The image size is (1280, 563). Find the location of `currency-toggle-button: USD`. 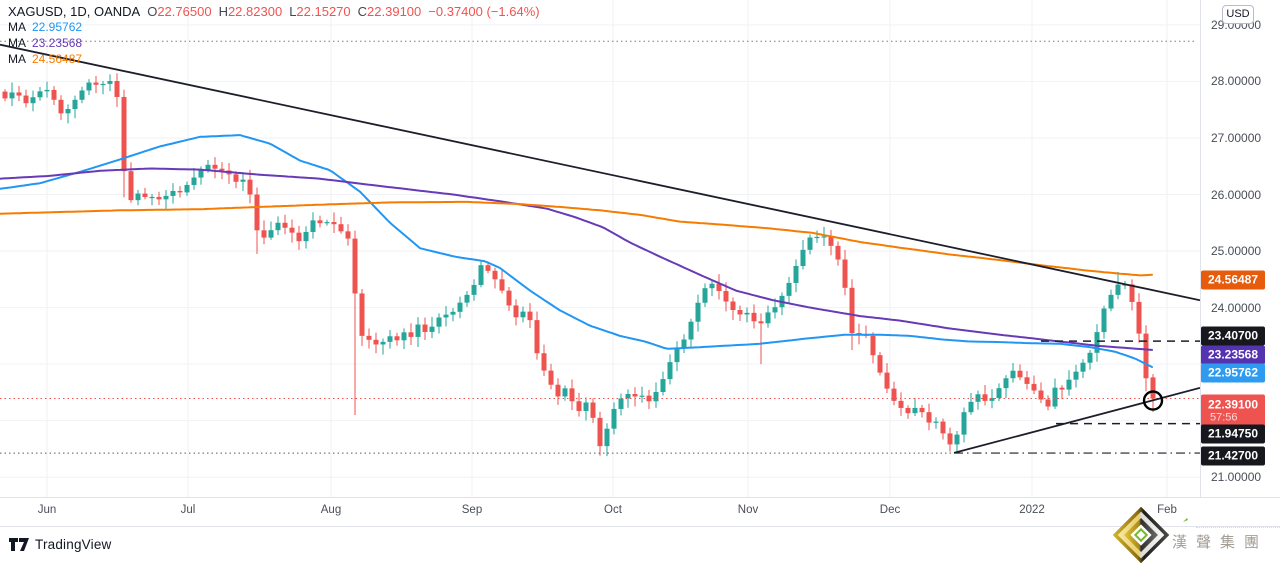

currency-toggle-button: USD is located at coordinates (1238, 14).